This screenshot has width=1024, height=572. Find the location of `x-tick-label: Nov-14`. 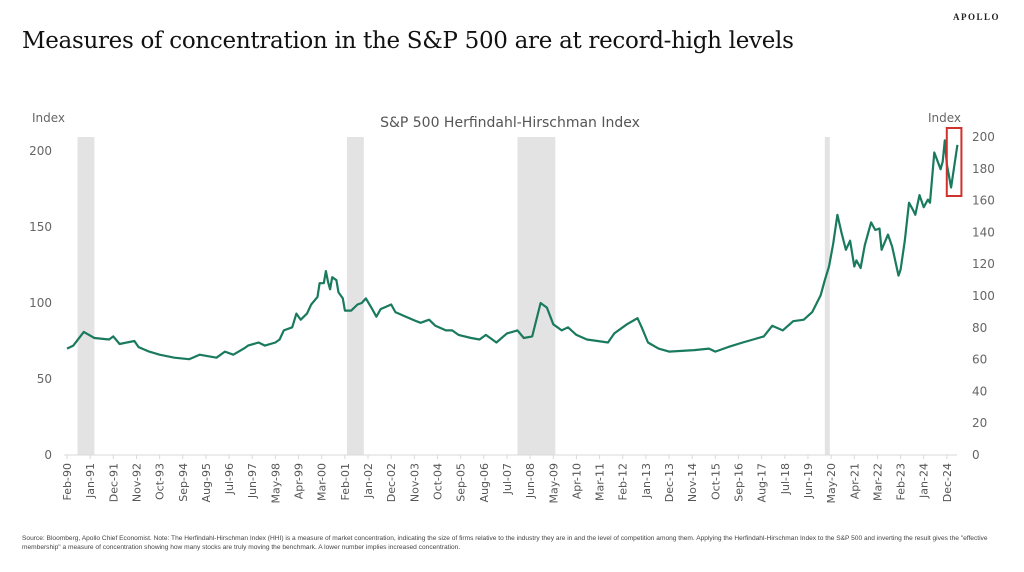

x-tick-label: Nov-14 is located at coordinates (692, 482).